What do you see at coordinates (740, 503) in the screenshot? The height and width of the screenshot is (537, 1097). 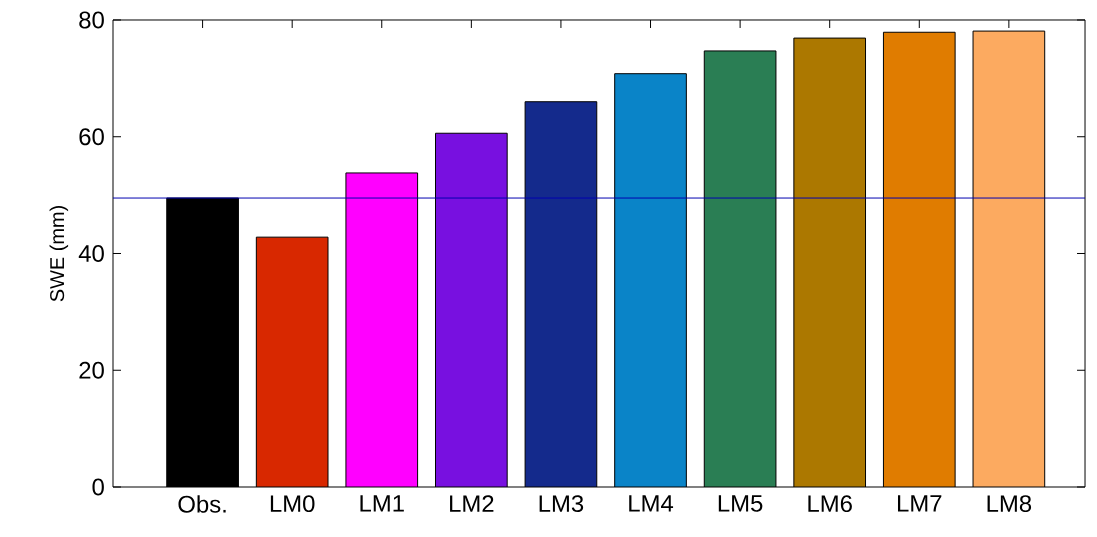 I see `x-tick-label: LM5` at bounding box center [740, 503].